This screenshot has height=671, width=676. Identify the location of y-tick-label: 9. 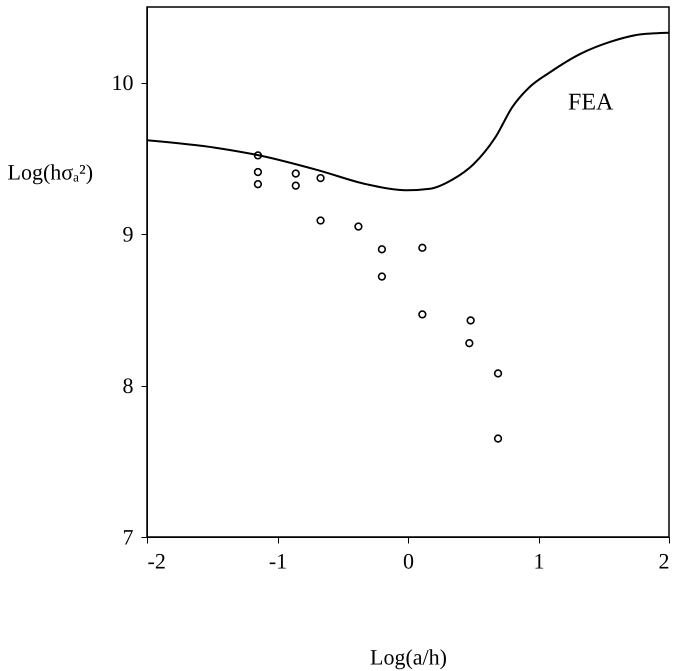
(128, 234).